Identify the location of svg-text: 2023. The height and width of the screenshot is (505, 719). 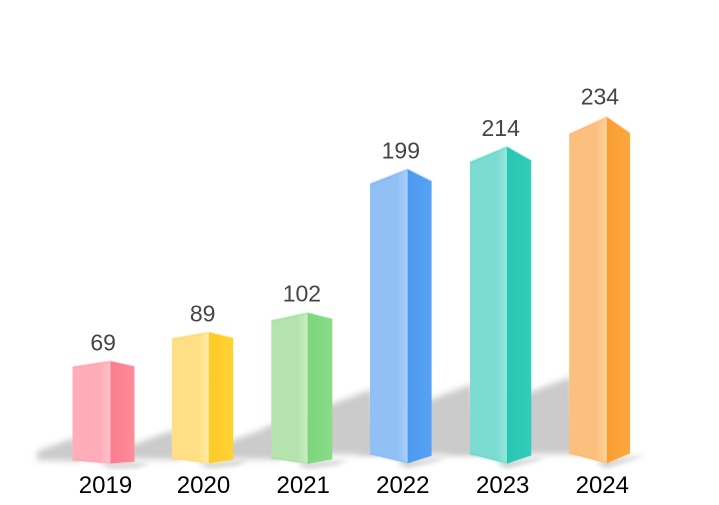
(502, 485).